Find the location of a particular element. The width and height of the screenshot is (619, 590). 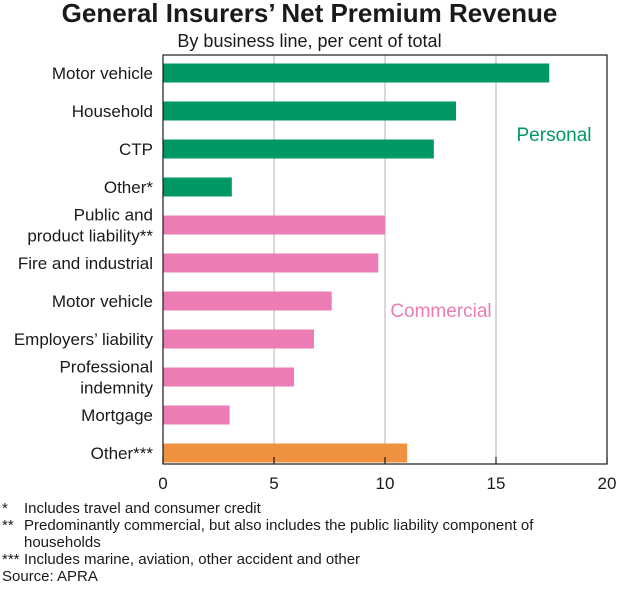

footnote-3-marker: *** is located at coordinates (11, 559).